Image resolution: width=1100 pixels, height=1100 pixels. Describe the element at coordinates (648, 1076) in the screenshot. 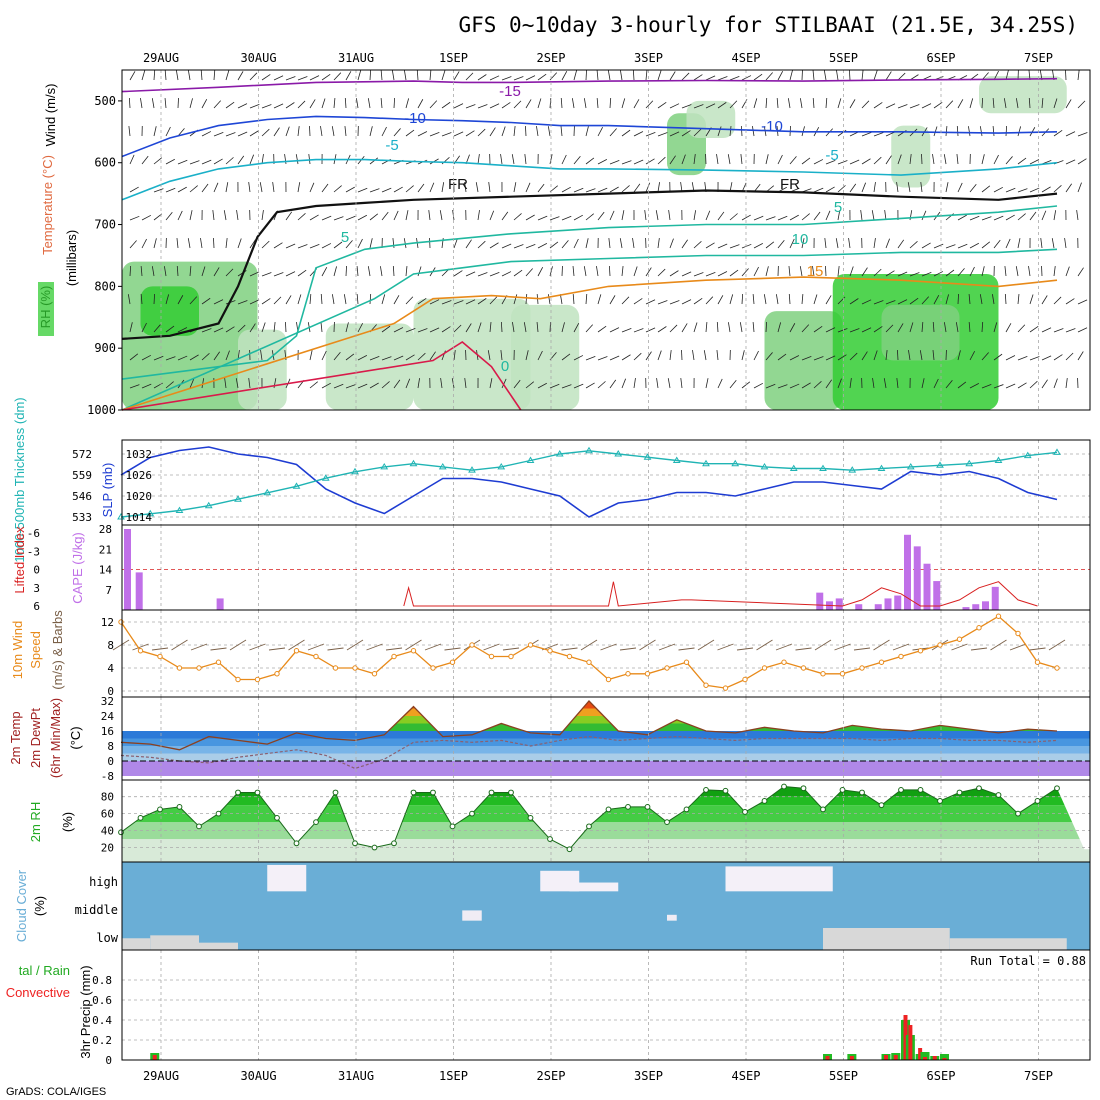

I see `date-tick-bottom: 3SEP` at that location.